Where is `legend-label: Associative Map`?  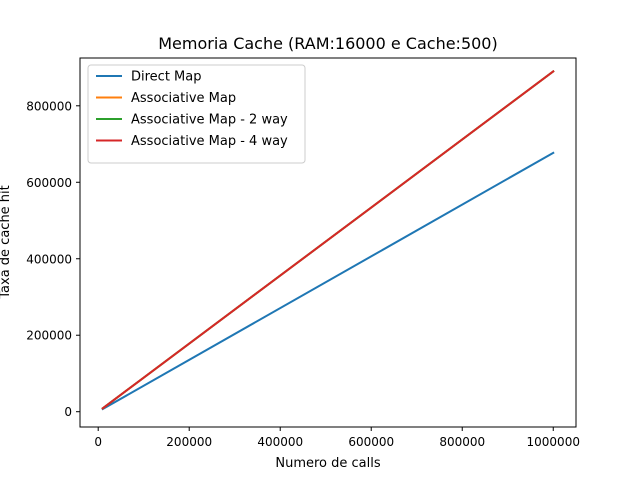 legend-label: Associative Map is located at coordinates (183, 98).